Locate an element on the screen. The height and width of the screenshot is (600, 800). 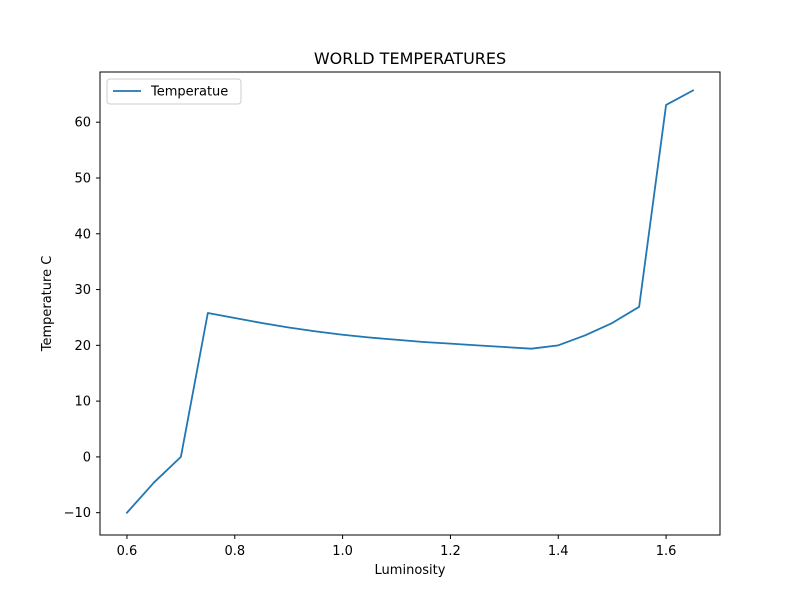
x-tick-label: 1.2 is located at coordinates (450, 551).